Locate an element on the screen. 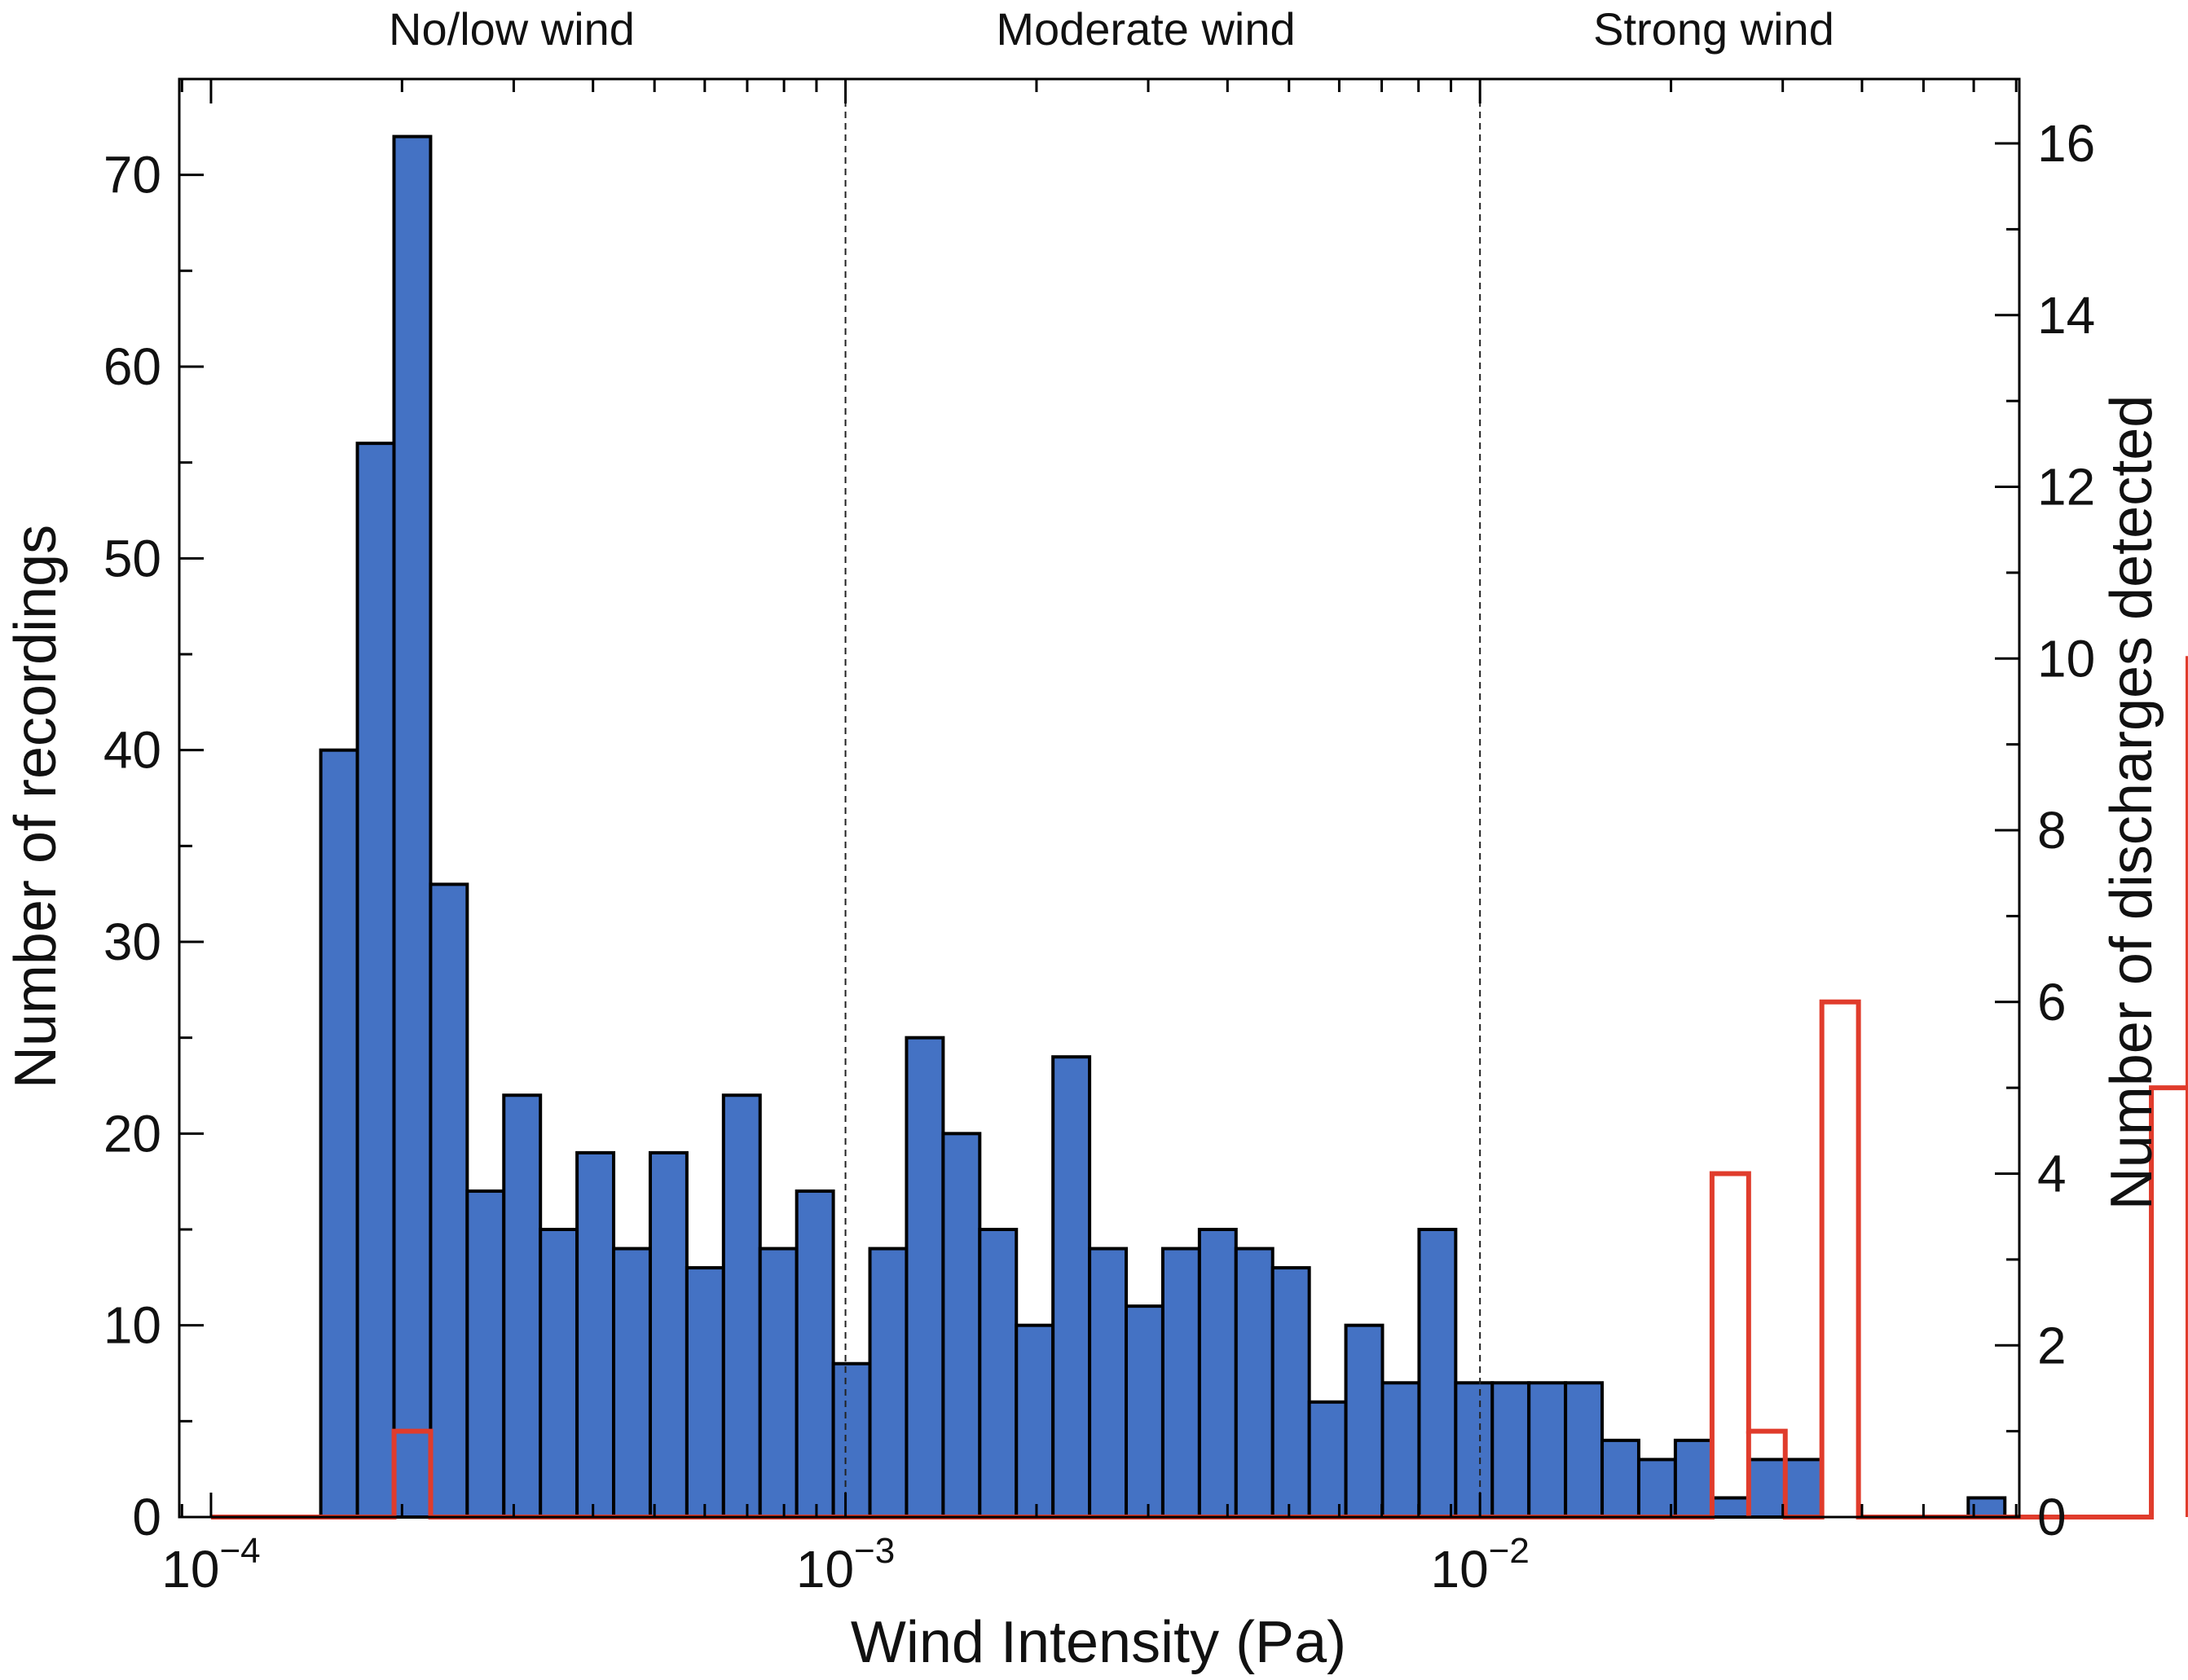 The image size is (2188, 1680). y-left-tick-label: 40 is located at coordinates (132, 751).